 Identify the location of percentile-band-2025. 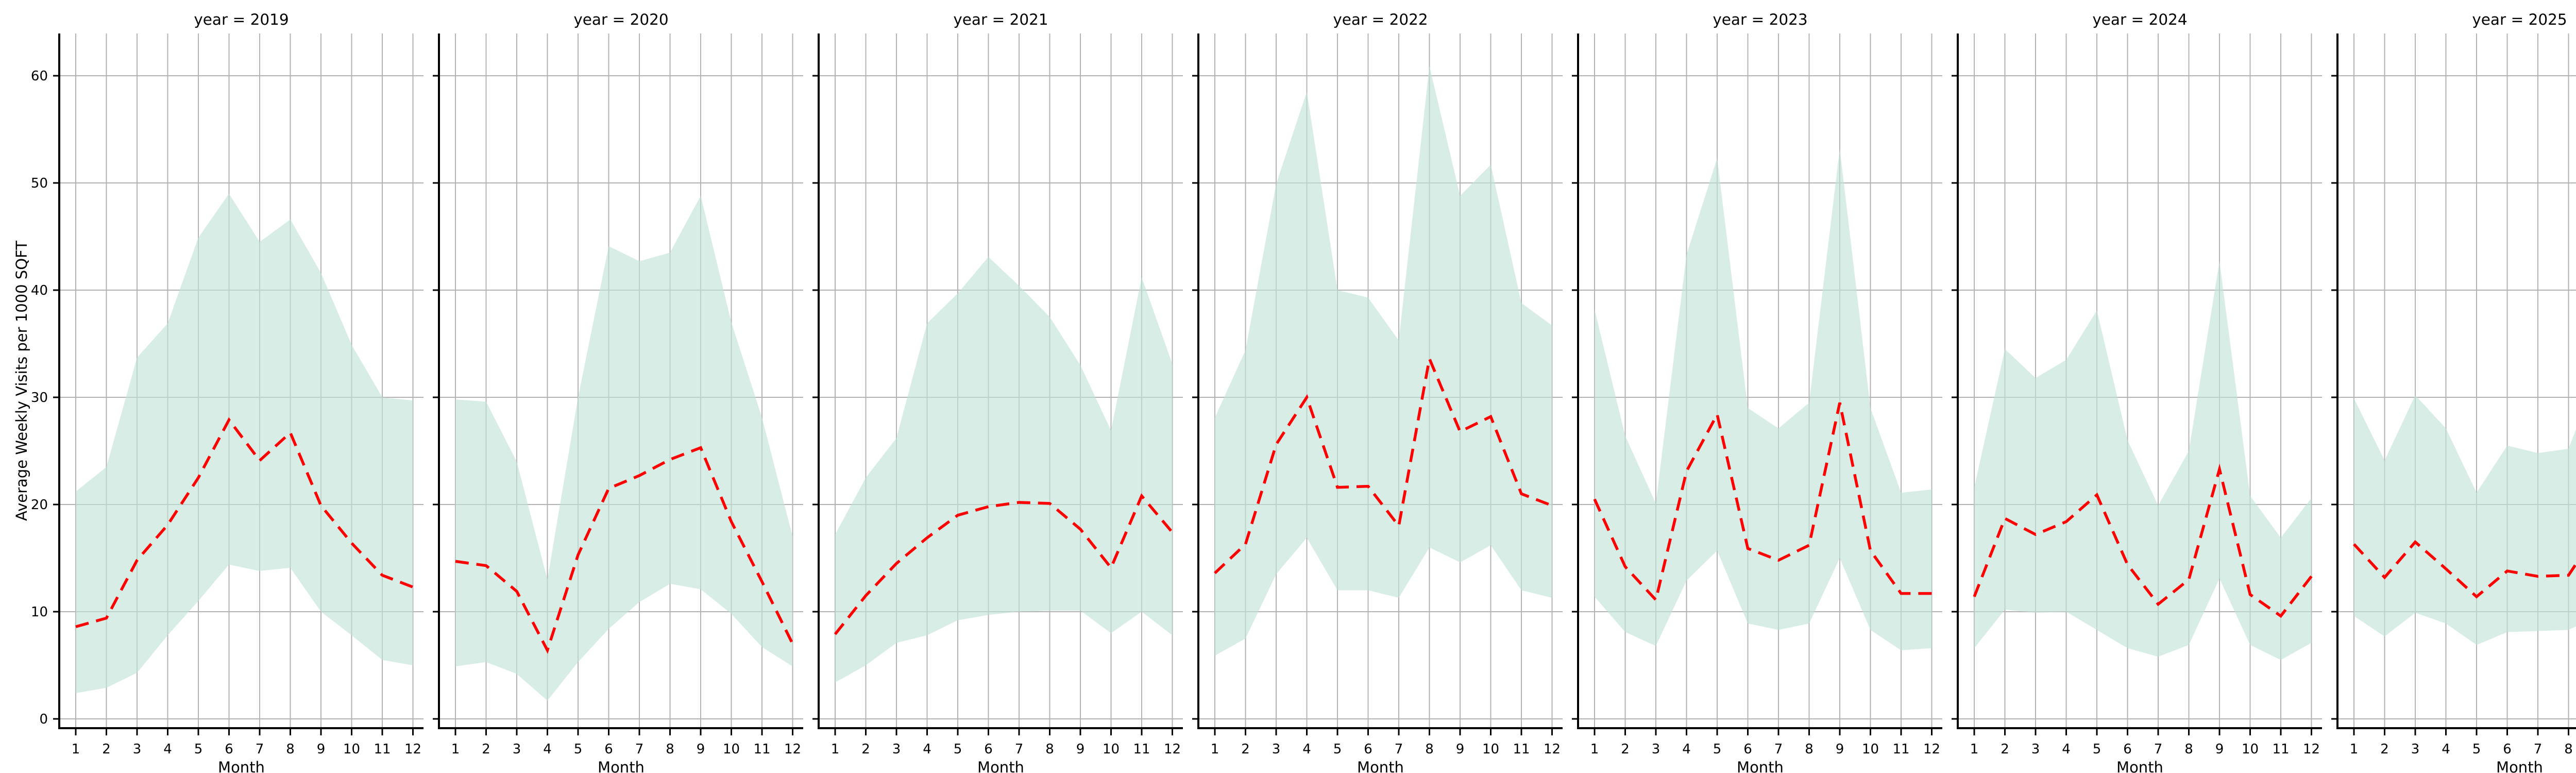
(2465, 520).